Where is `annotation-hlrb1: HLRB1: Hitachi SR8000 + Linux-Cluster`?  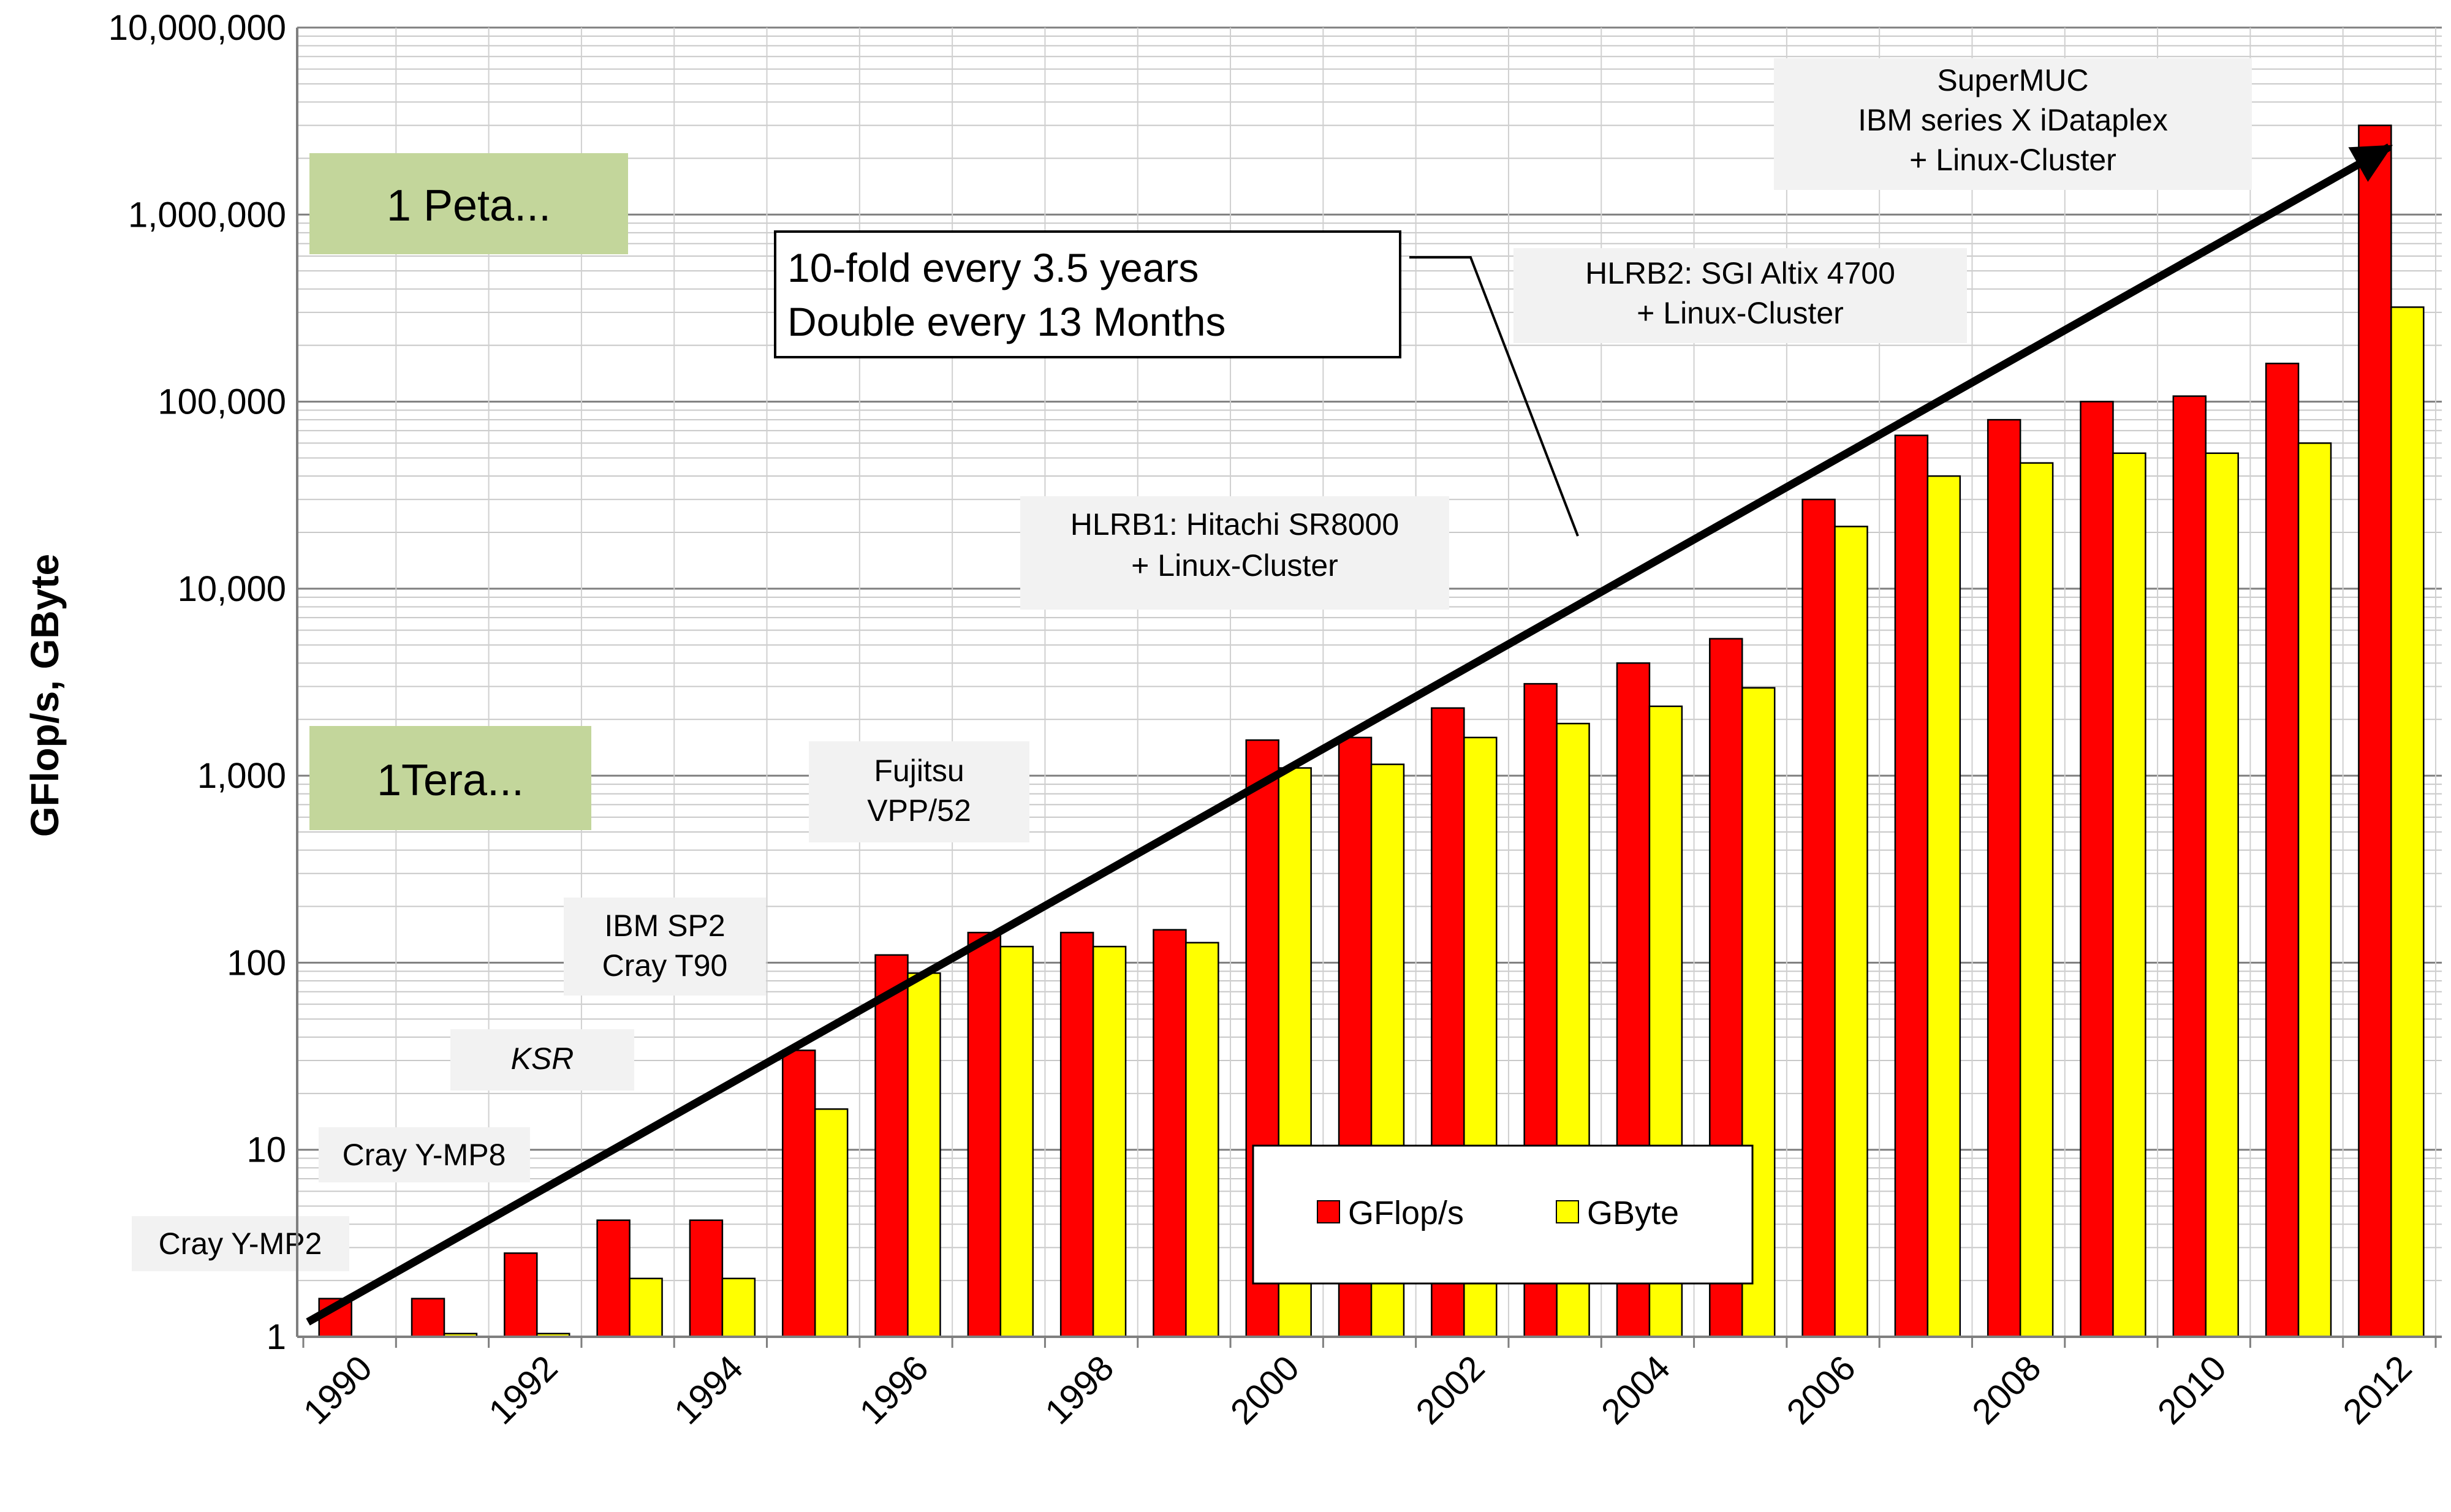
annotation-hlrb1: HLRB1: Hitachi SR8000 + Linux-Cluster is located at coordinates (1234, 553).